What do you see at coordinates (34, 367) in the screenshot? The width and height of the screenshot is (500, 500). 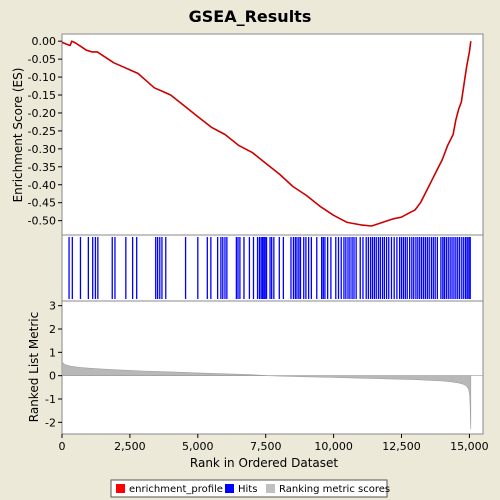 I see `ranking-y-axis-label: Ranked List Metric` at bounding box center [34, 367].